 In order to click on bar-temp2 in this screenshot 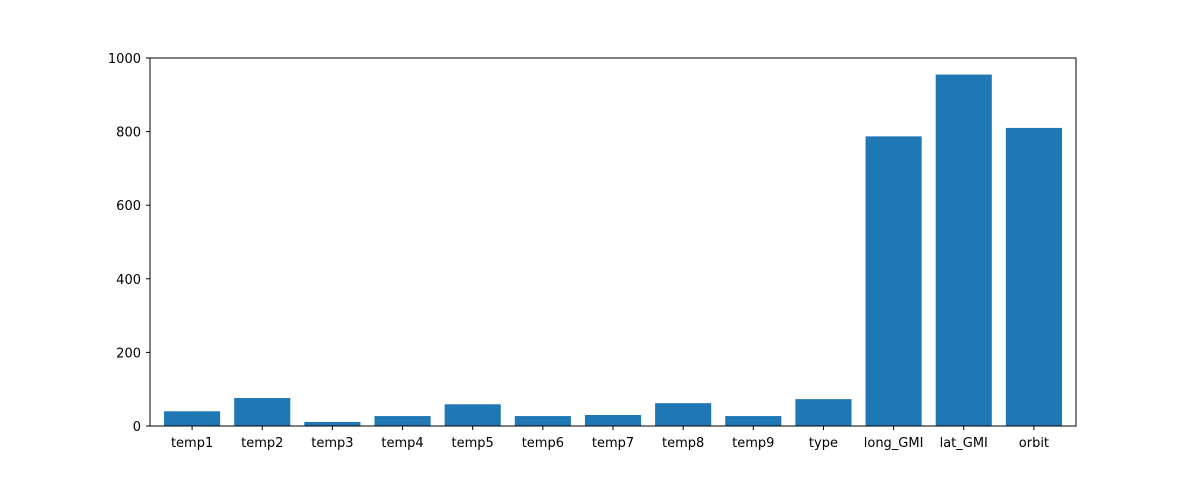, I will do `click(262, 412)`.